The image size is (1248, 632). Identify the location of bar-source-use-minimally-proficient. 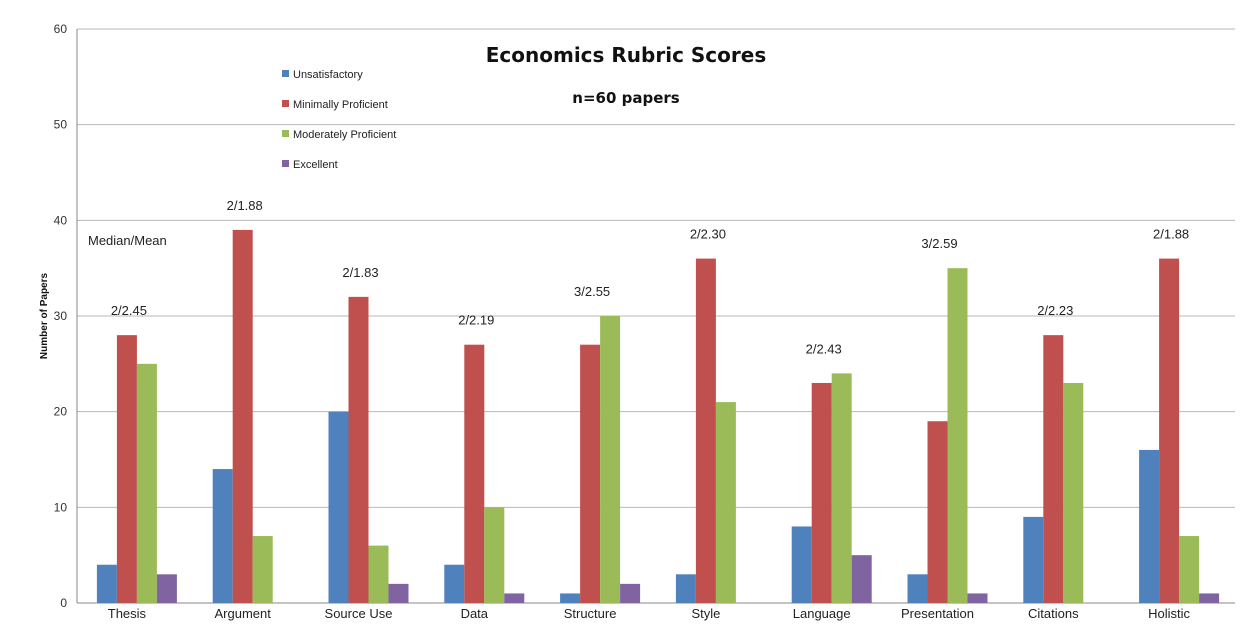
(358, 449).